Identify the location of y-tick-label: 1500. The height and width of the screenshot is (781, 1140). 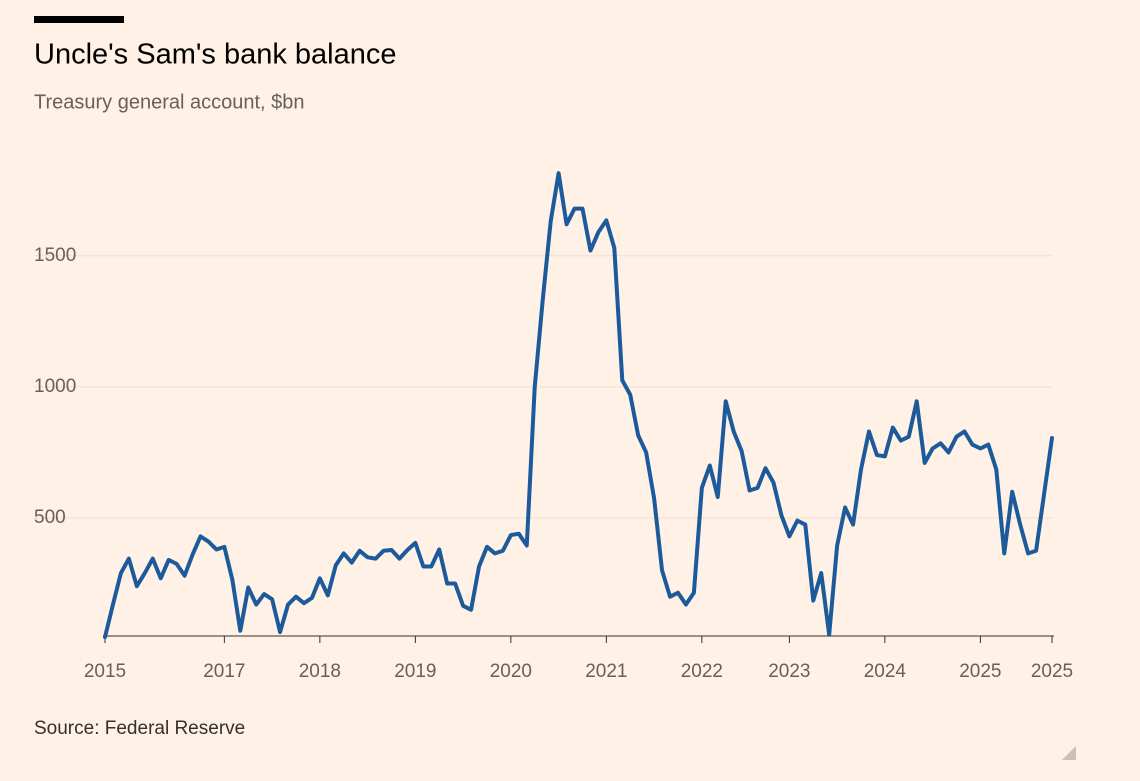
(55, 255).